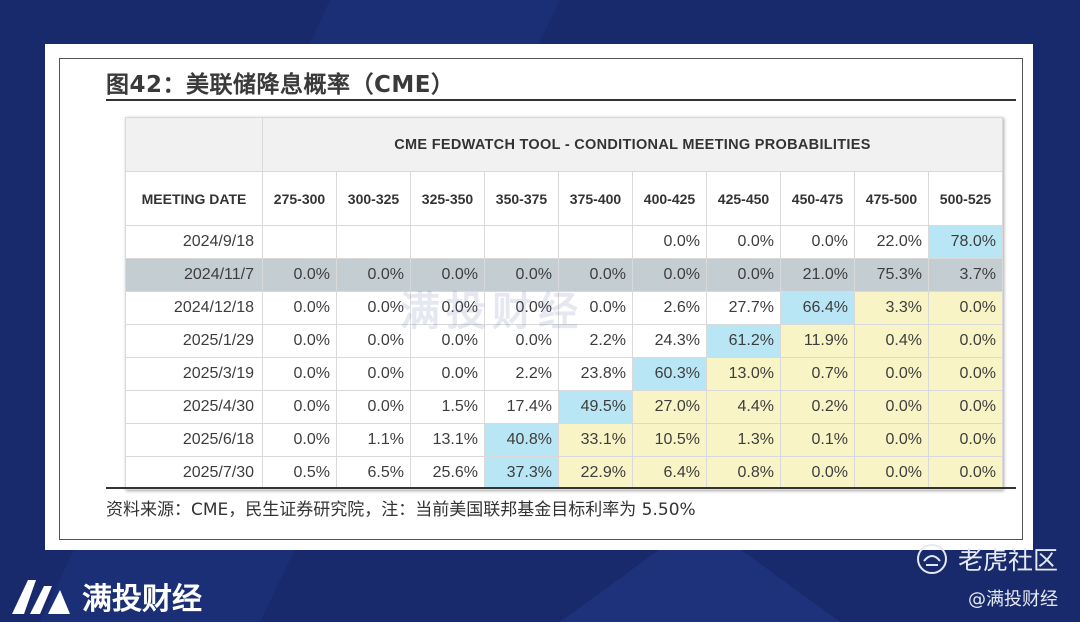 The image size is (1080, 622). What do you see at coordinates (595, 374) in the screenshot?
I see `probability-cell: 23.8%` at bounding box center [595, 374].